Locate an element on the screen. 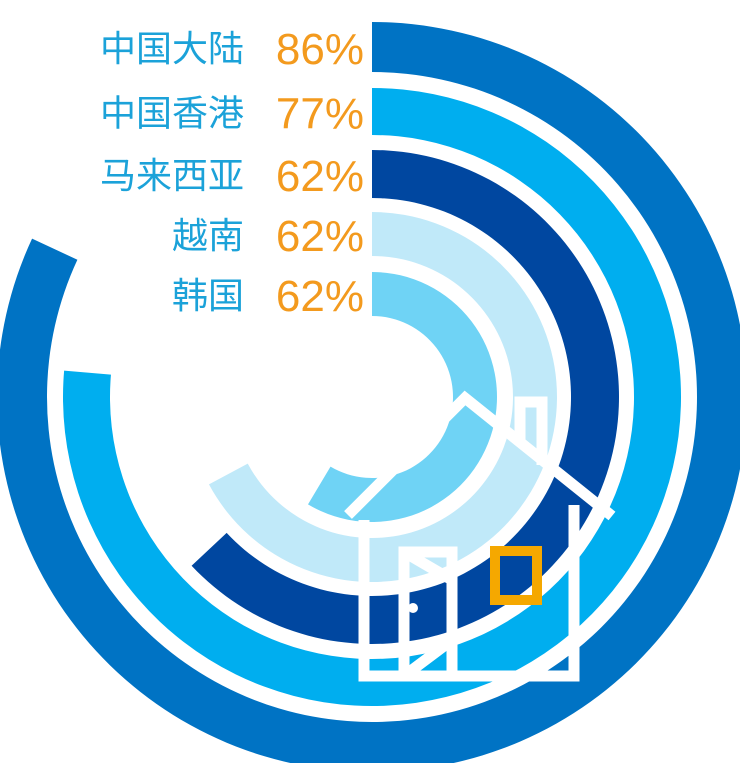 This screenshot has height=763, width=740. category-label: 中国香港 is located at coordinates (172, 114).